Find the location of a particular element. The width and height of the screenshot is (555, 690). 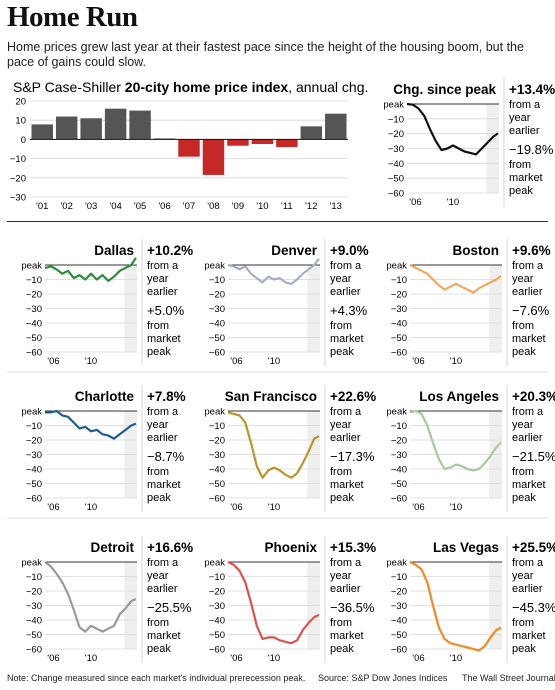

bar-y-tick-label: −10 is located at coordinates (18, 159).